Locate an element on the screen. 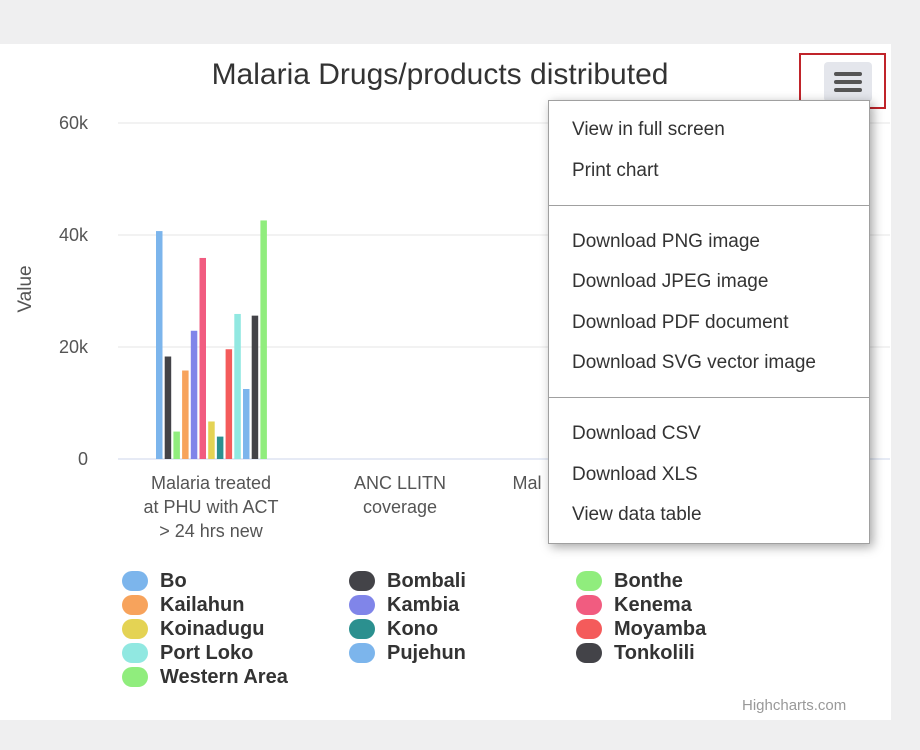 The width and height of the screenshot is (920, 750). y-tick-label: 20k is located at coordinates (74, 347).